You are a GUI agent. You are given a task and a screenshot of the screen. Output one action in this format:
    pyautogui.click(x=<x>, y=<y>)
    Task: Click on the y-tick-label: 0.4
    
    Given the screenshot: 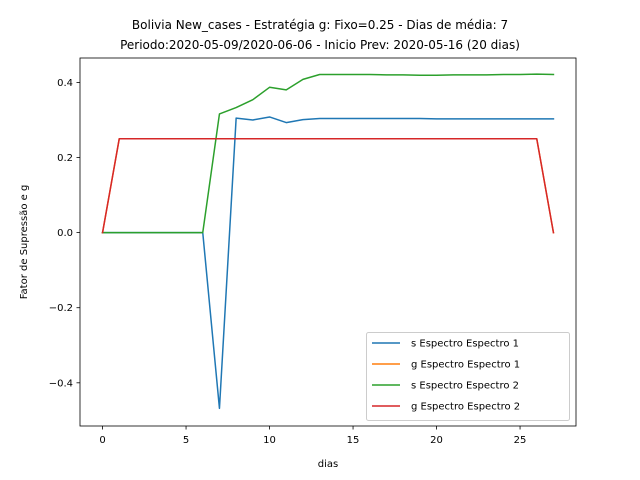 What is the action you would take?
    pyautogui.click(x=65, y=83)
    